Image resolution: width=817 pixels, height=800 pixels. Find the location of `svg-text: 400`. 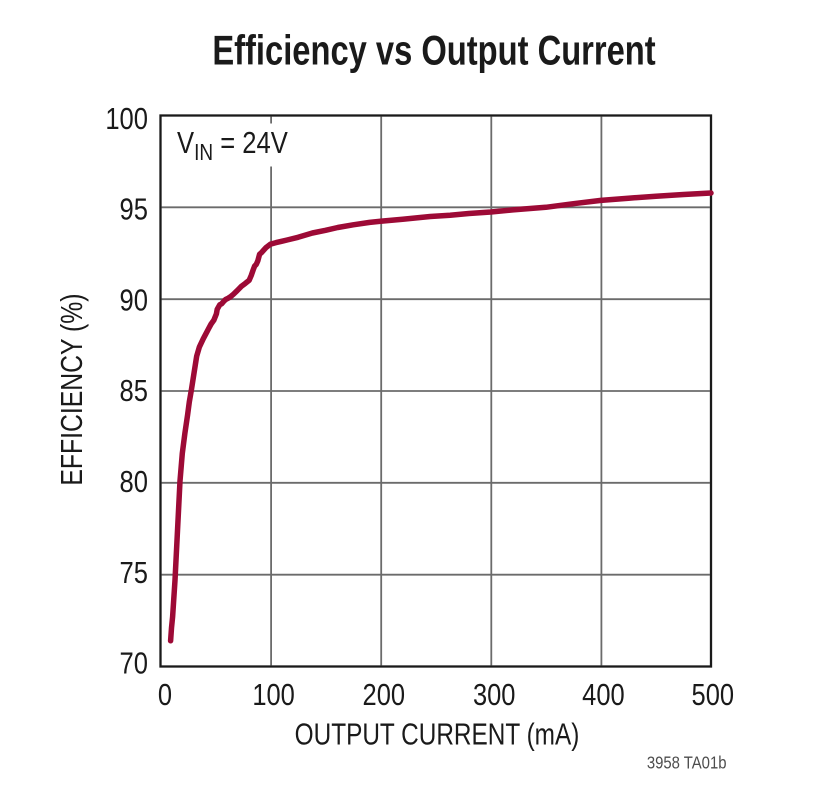

svg-text: 400 is located at coordinates (603, 695).